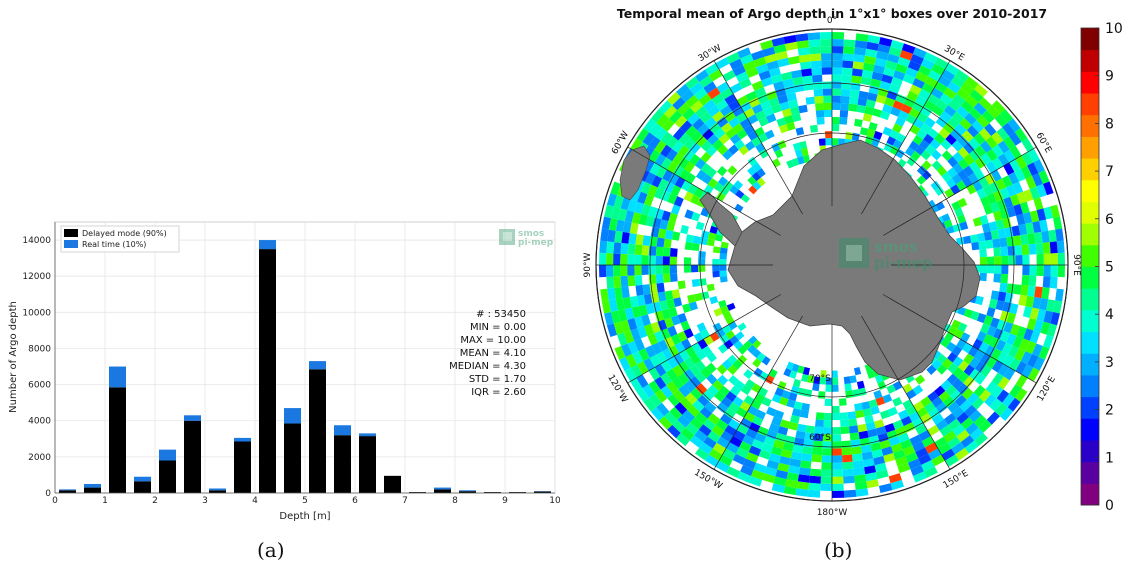 This screenshot has width=1129, height=572. Describe the element at coordinates (467, 490) in the screenshot. I see `bar-real-time` at that location.